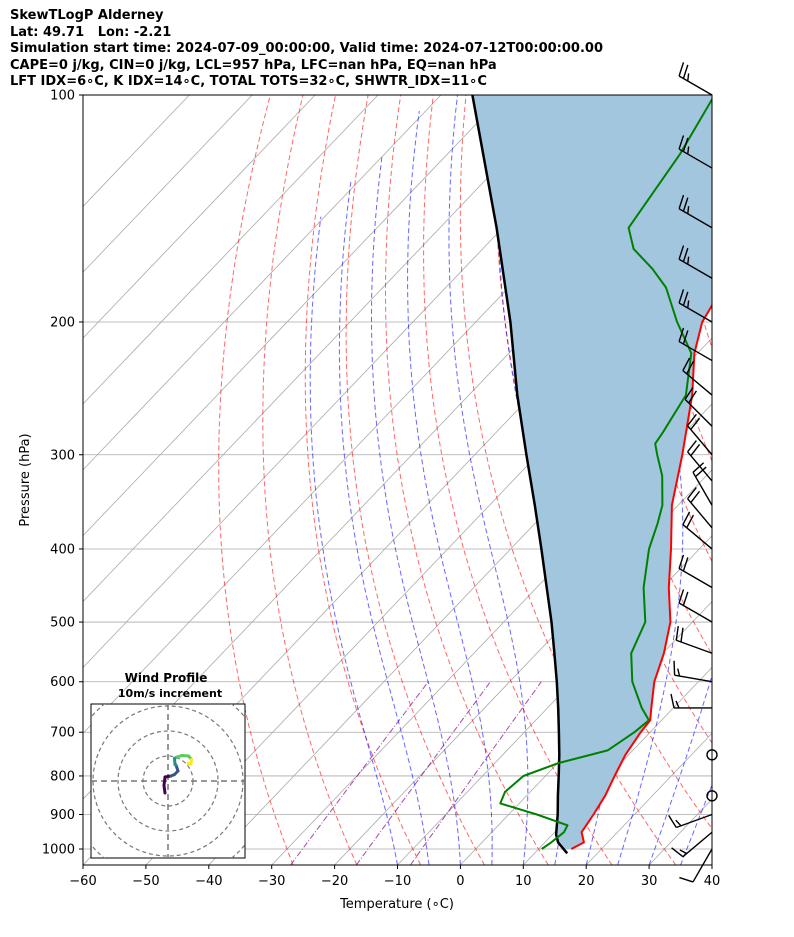 The height and width of the screenshot is (937, 794). What do you see at coordinates (58, 850) in the screenshot?
I see `y-tick-label: 1000` at bounding box center [58, 850].